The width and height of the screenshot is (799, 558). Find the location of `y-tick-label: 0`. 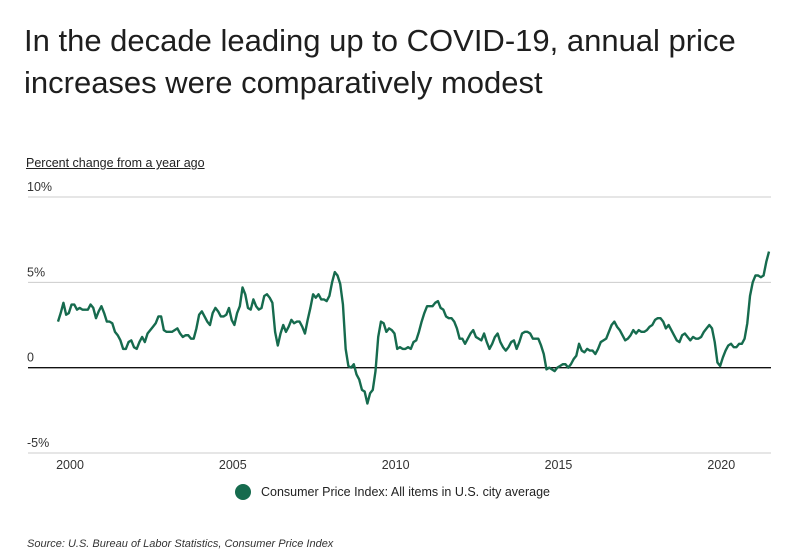

y-tick-label: 0 is located at coordinates (30, 358).